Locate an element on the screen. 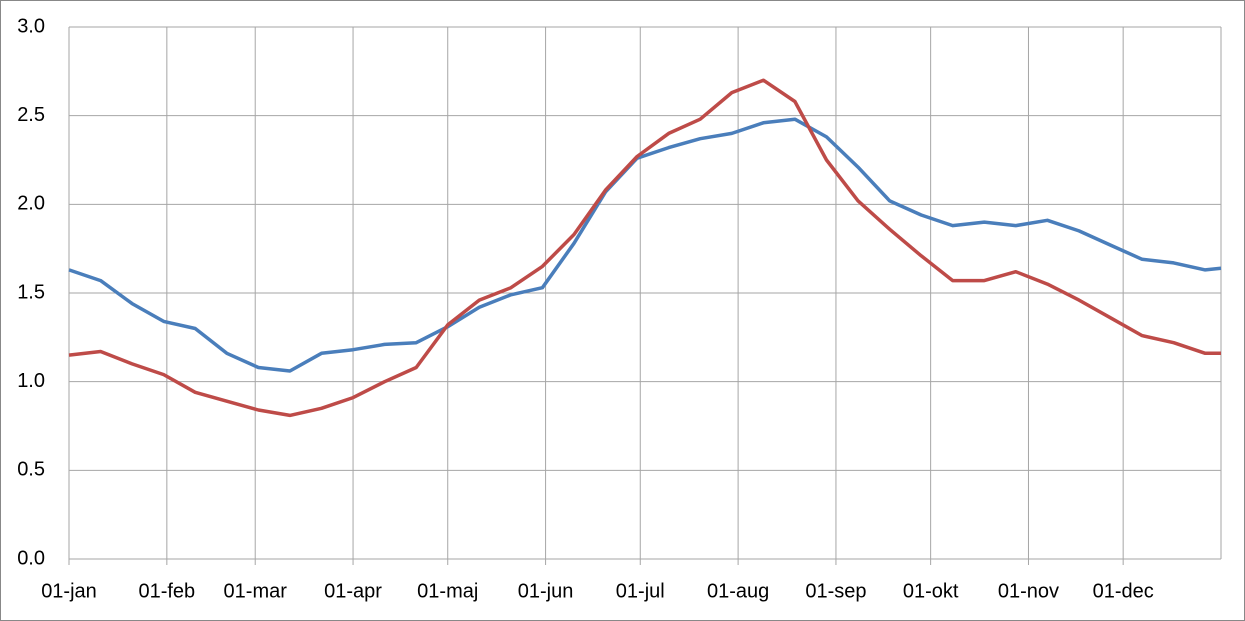 This screenshot has width=1245, height=621. x-tick-label: 01-jul is located at coordinates (640, 591).